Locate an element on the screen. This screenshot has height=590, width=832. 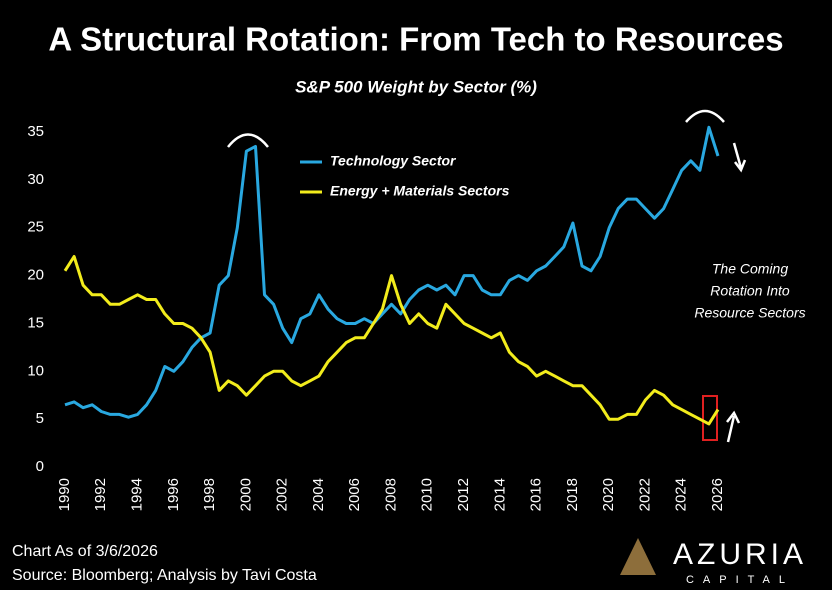
chart-subtitle: S&P 500 Weight by Sector (%) is located at coordinates (416, 86).